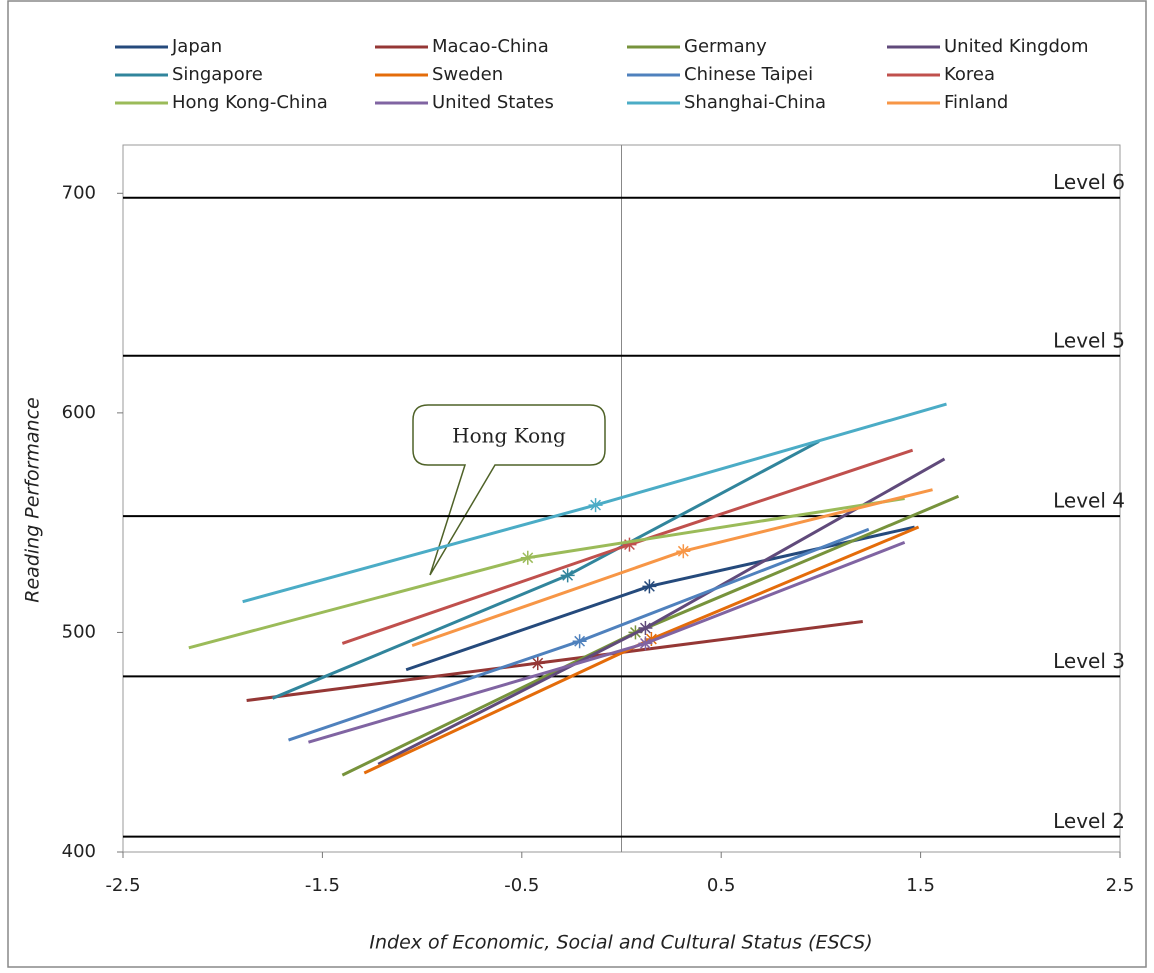  Describe the element at coordinates (1089, 340) in the screenshot. I see `level-label: Level 5` at that location.